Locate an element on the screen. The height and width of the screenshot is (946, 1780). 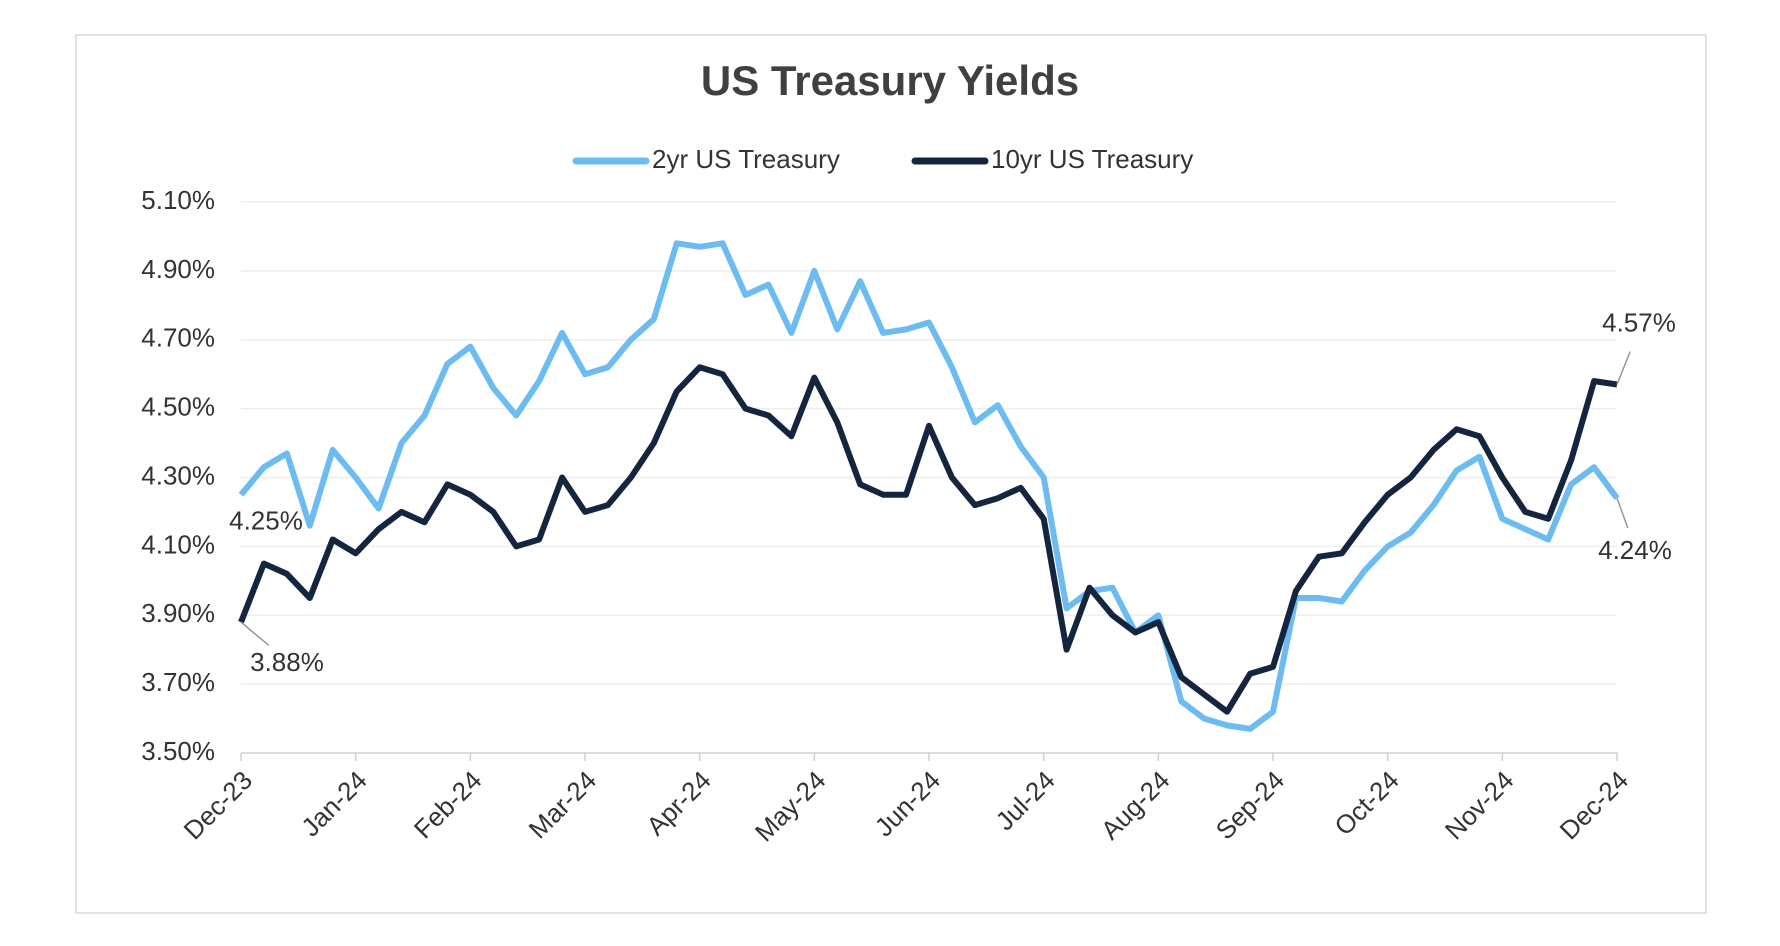
legend-label: 2yr US Treasury is located at coordinates (746, 159).